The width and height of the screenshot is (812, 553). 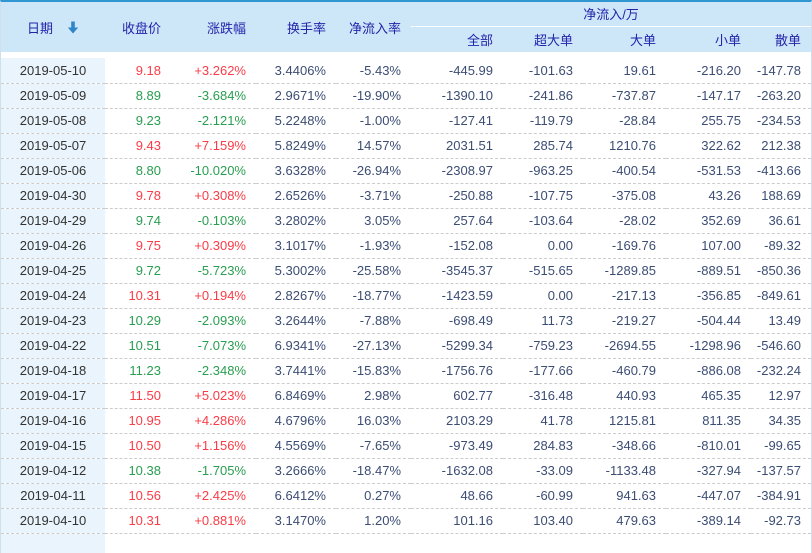 I want to click on change-cell: -10.020%, so click(x=213, y=171).